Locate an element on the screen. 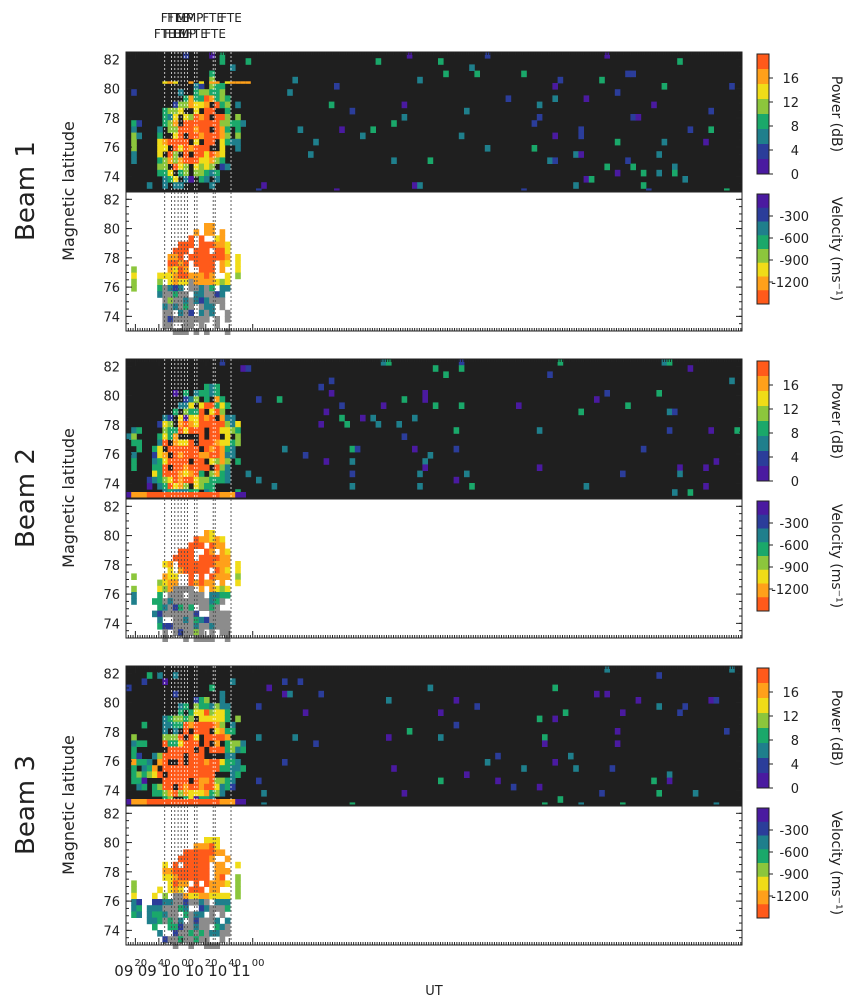  colorbar-tick-label: -1200 is located at coordinates (790, 283).